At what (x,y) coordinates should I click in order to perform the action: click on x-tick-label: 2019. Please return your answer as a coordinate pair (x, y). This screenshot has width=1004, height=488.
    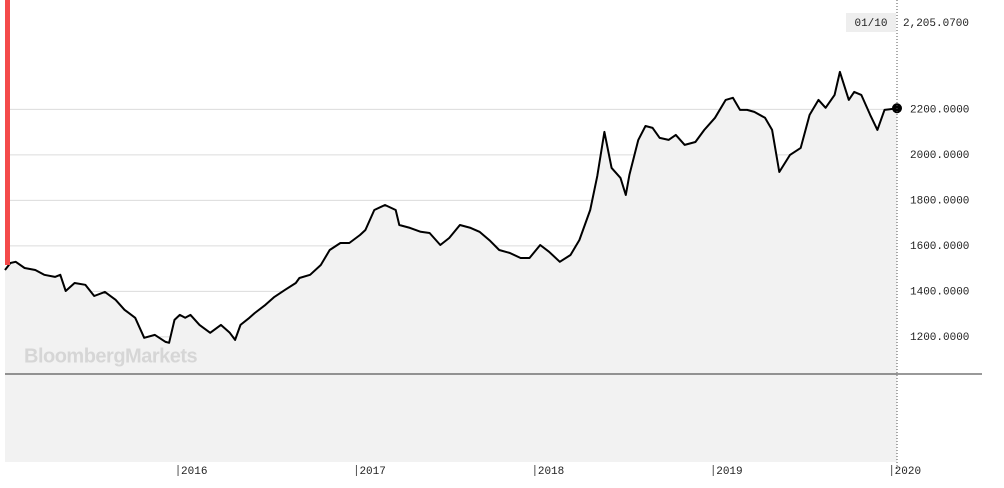
    Looking at the image, I should click on (729, 472).